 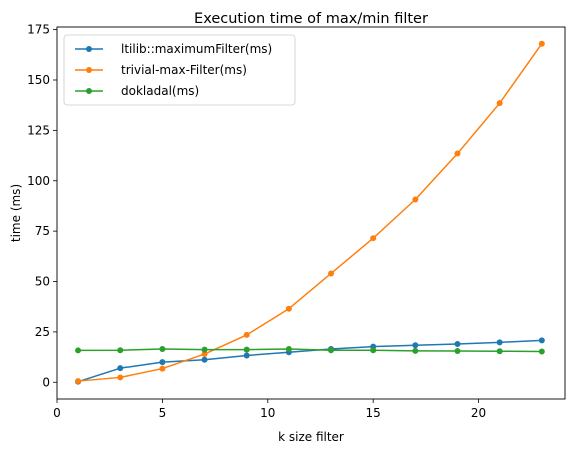 What do you see at coordinates (311, 437) in the screenshot?
I see `x-axis-label: k size filter` at bounding box center [311, 437].